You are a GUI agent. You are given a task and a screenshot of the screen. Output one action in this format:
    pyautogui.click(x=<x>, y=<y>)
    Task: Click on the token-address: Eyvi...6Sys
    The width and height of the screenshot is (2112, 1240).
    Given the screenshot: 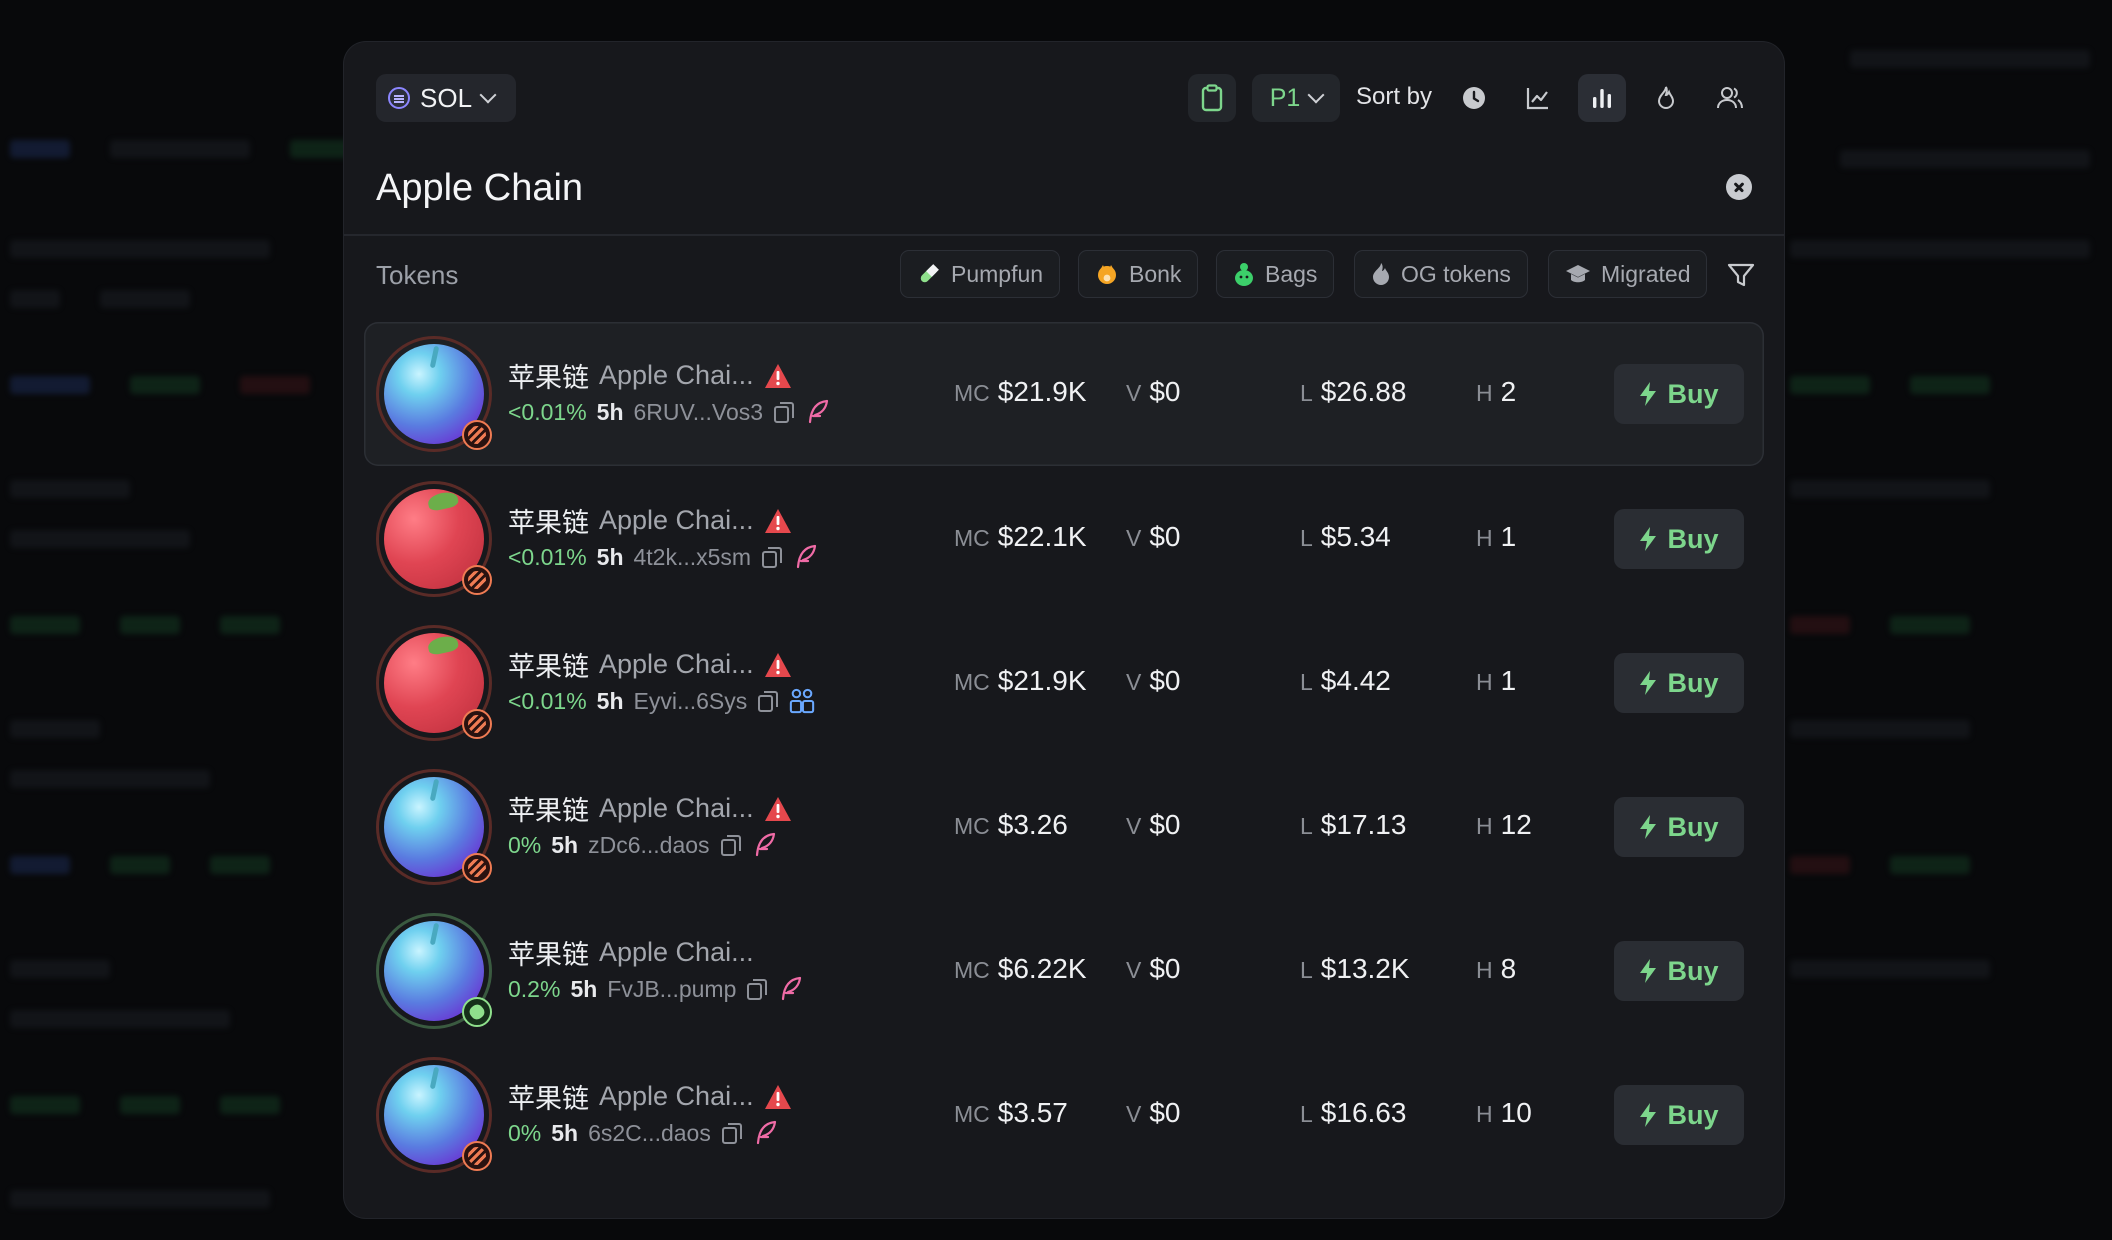 What is the action you would take?
    pyautogui.click(x=690, y=700)
    